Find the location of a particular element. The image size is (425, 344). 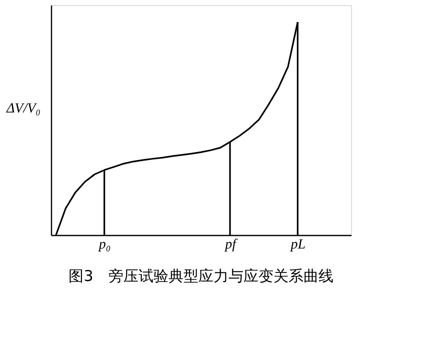

text: 图3 旁压试验典型应力与应变关系曲线 is located at coordinates (201, 276).